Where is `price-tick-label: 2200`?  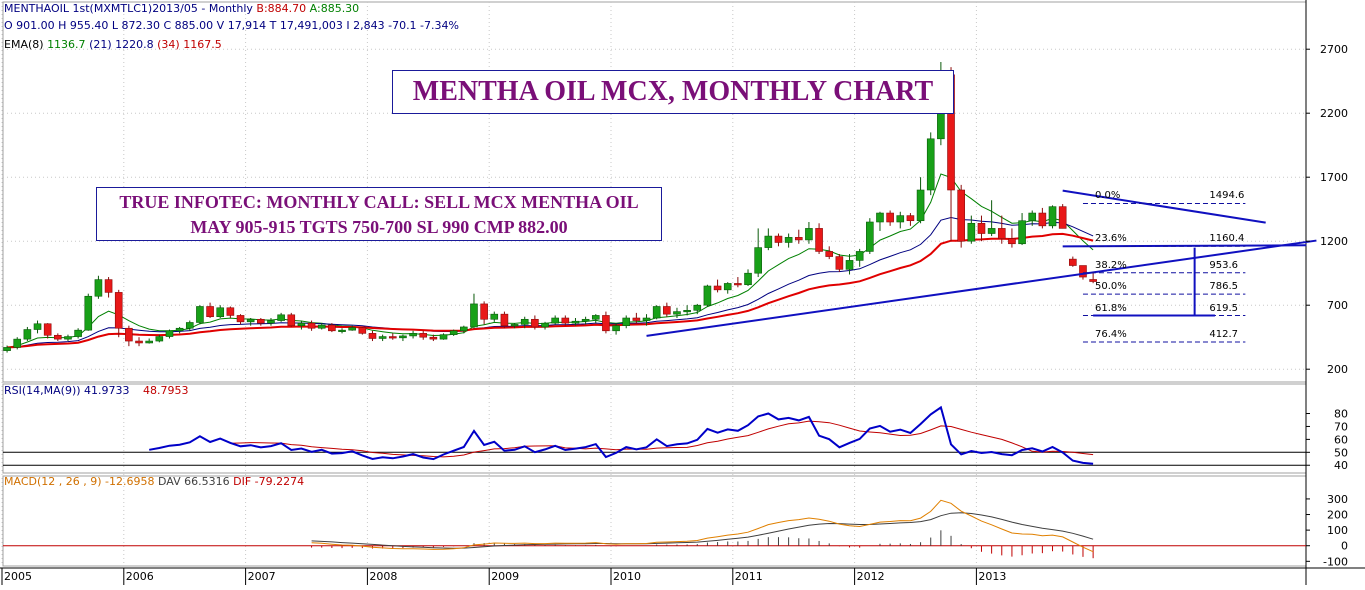 price-tick-label: 2200 is located at coordinates (1334, 113).